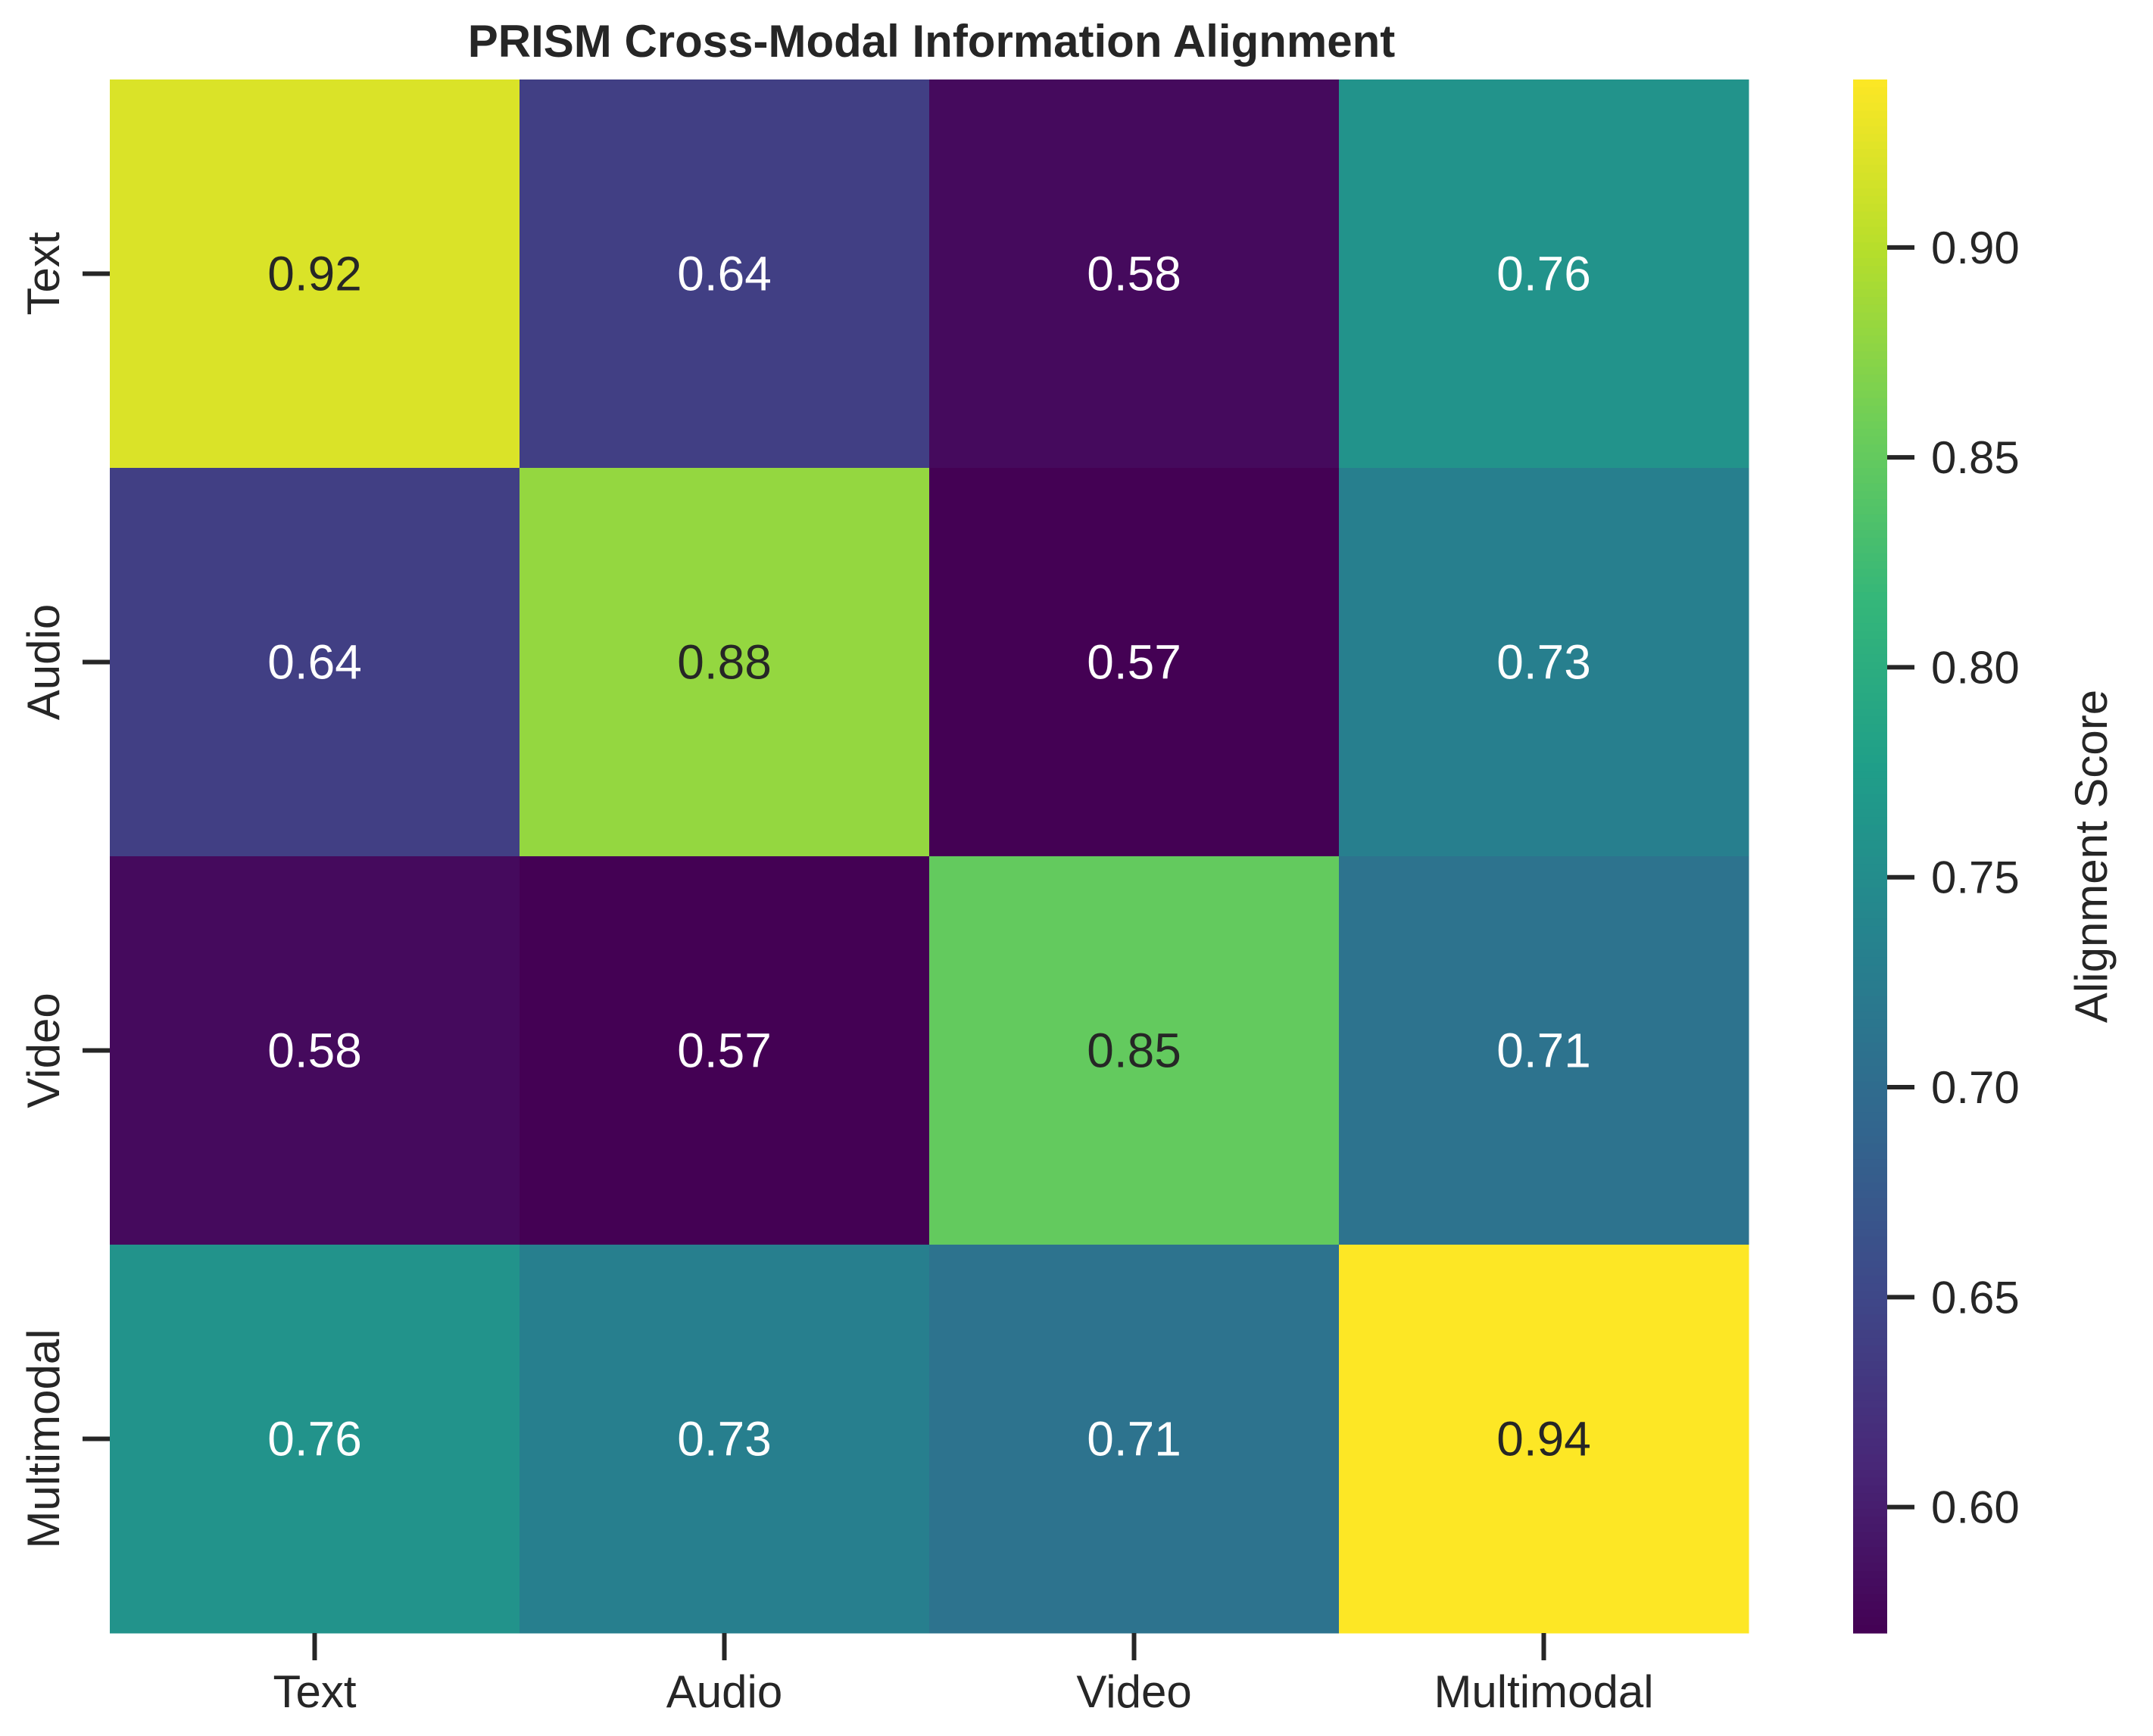  Describe the element at coordinates (43, 1051) in the screenshot. I see `y-tick-label: Video` at that location.